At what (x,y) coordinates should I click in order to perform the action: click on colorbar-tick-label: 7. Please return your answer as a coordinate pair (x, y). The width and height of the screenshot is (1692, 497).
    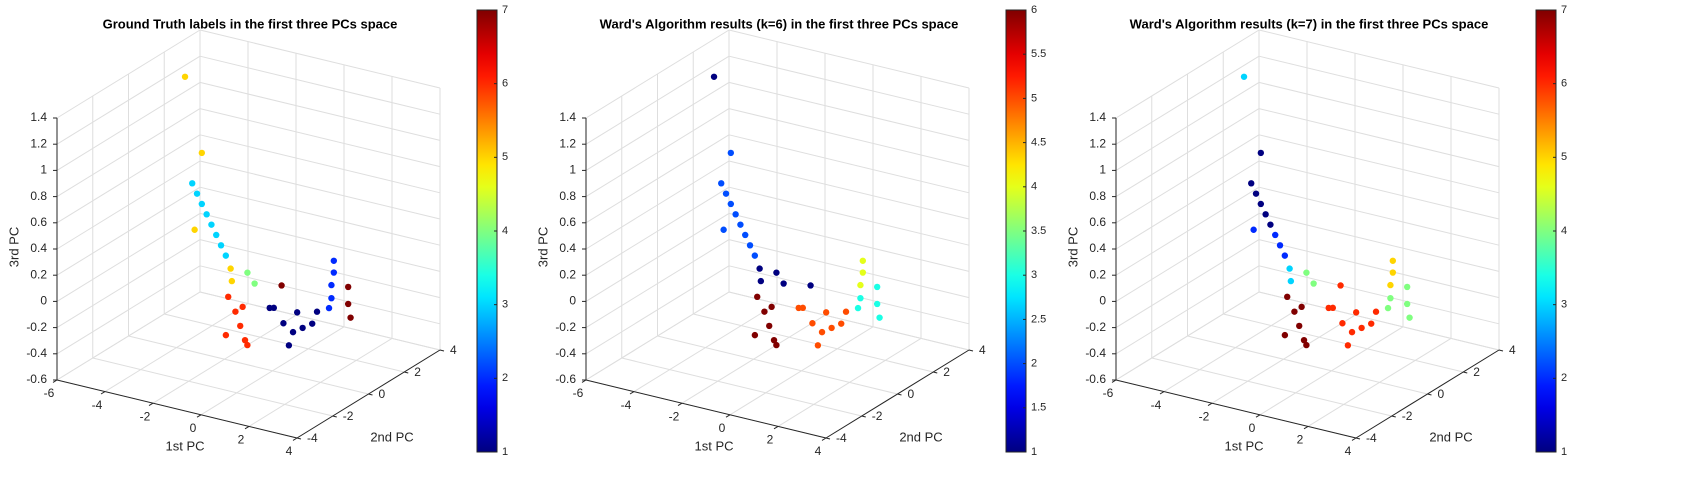
    Looking at the image, I should click on (1564, 10).